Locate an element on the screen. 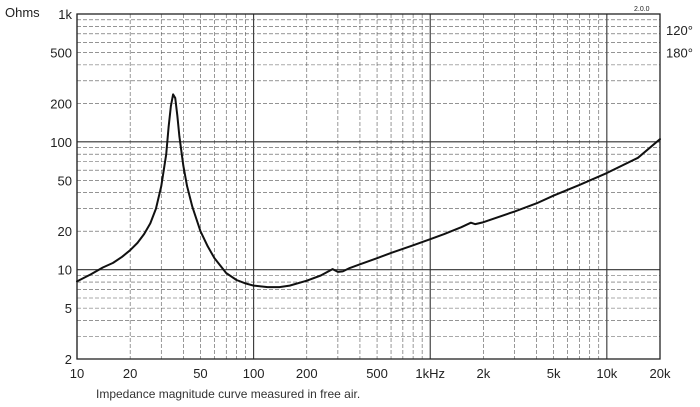 The image size is (700, 407). y-tick-label: 200 is located at coordinates (61, 103).